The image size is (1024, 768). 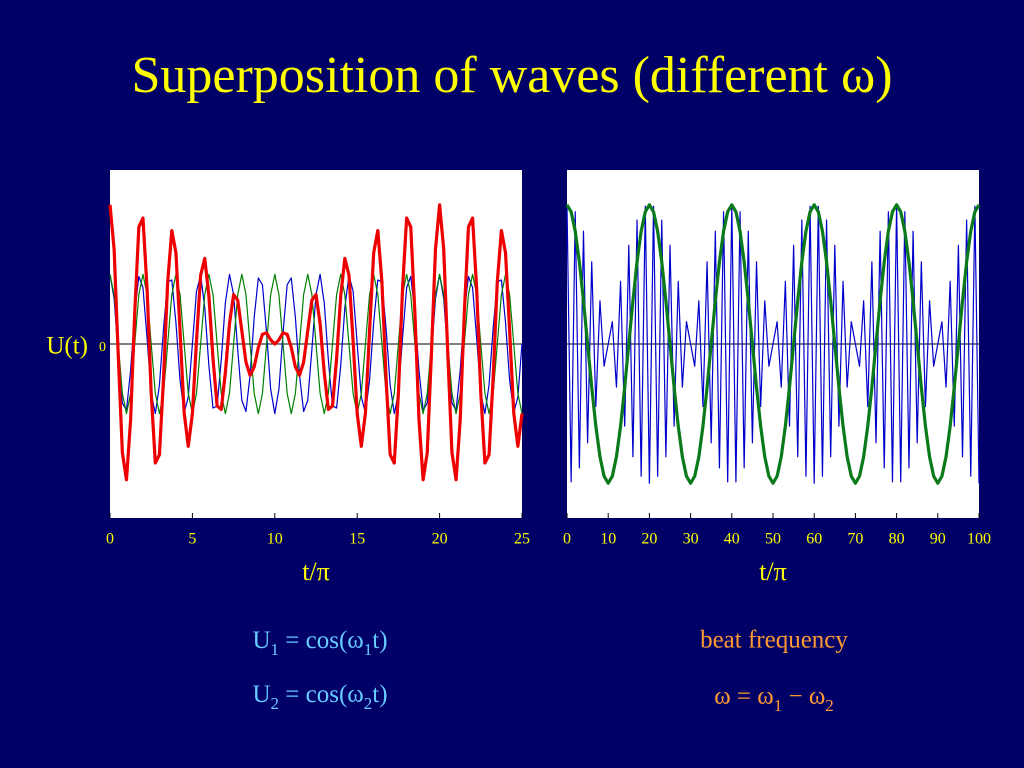 I want to click on equation: U2 = cos(ω2t), so click(x=319, y=697).